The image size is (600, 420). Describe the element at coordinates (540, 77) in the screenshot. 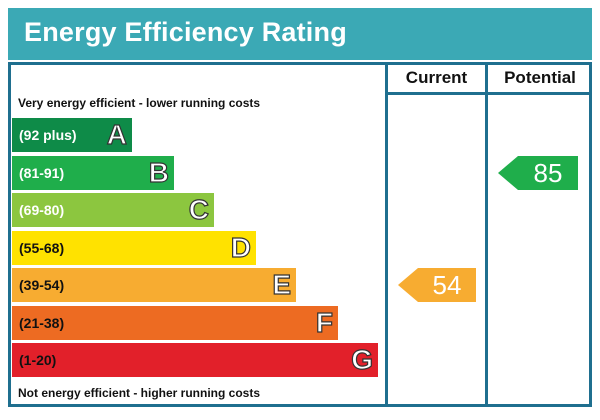

I see `potential-column-header: Potential` at that location.